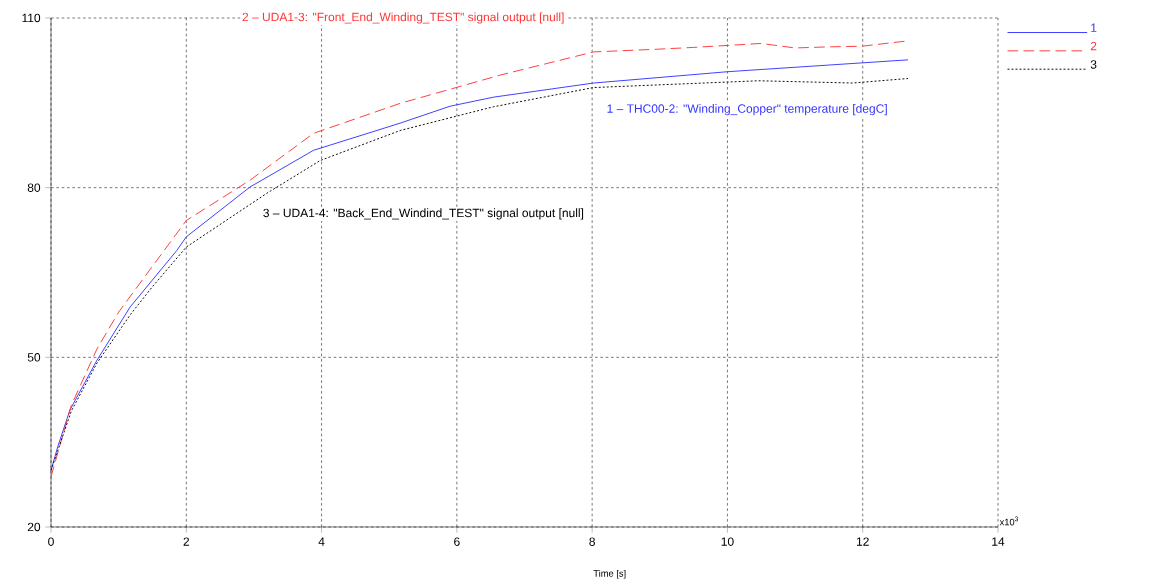 Image resolution: width=1150 pixels, height=585 pixels. What do you see at coordinates (423, 214) in the screenshot?
I see `annotation: 3 – UDA1-4: "Back_End_Windind_TEST" signal output [null]` at bounding box center [423, 214].